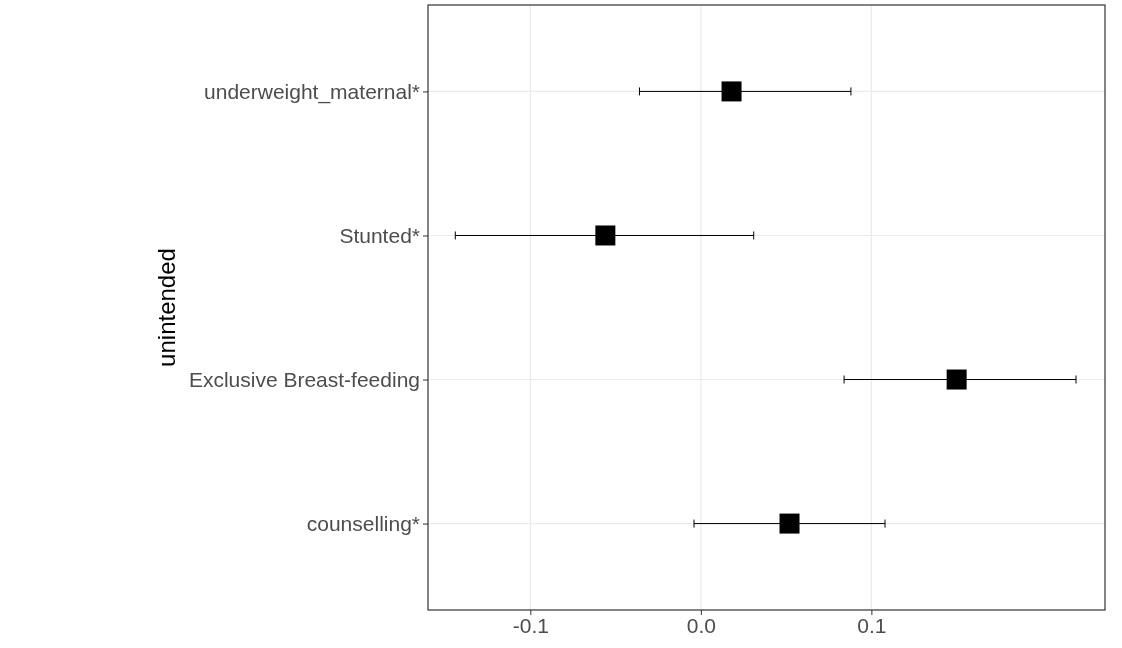 Image resolution: width=1122 pixels, height=648 pixels. Describe the element at coordinates (304, 379) in the screenshot. I see `y-tick-label: Exclusive Breast-feeding` at that location.